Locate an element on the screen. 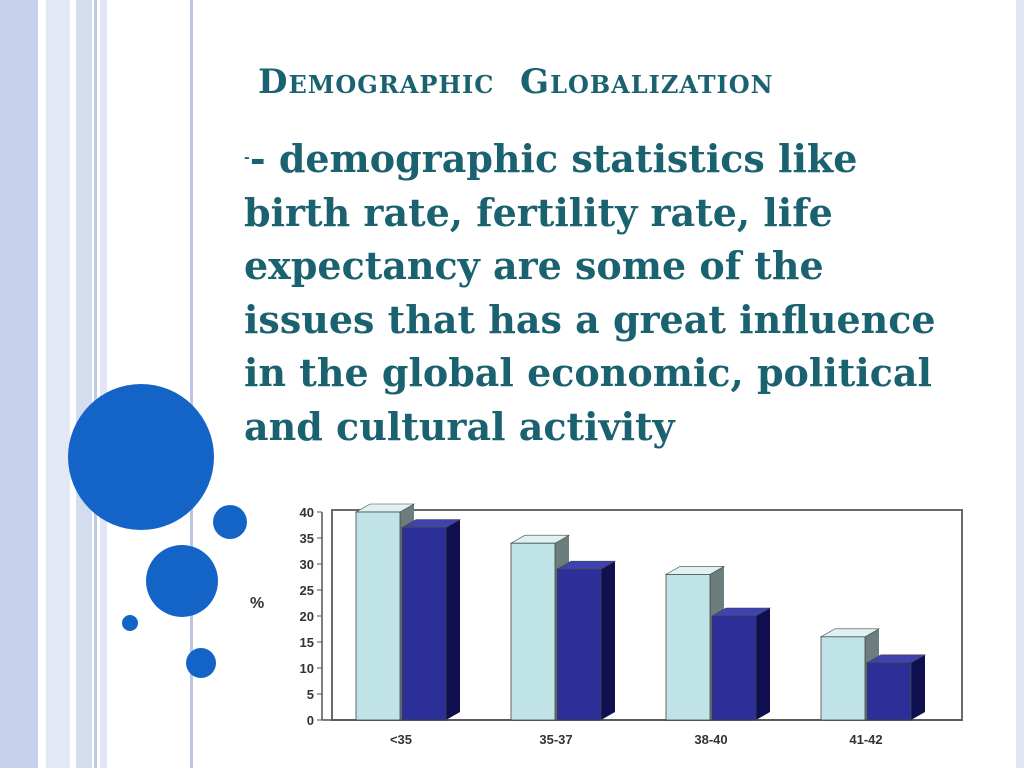 The height and width of the screenshot is (768, 1024). x-tick-label: 38-40 is located at coordinates (710, 739).